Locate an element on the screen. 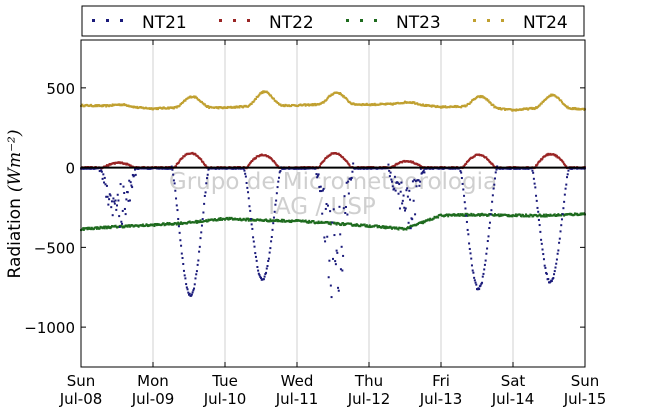 Image resolution: width=650 pixels, height=409 pixels. x-tick-day-label: Tue is located at coordinates (224, 381).